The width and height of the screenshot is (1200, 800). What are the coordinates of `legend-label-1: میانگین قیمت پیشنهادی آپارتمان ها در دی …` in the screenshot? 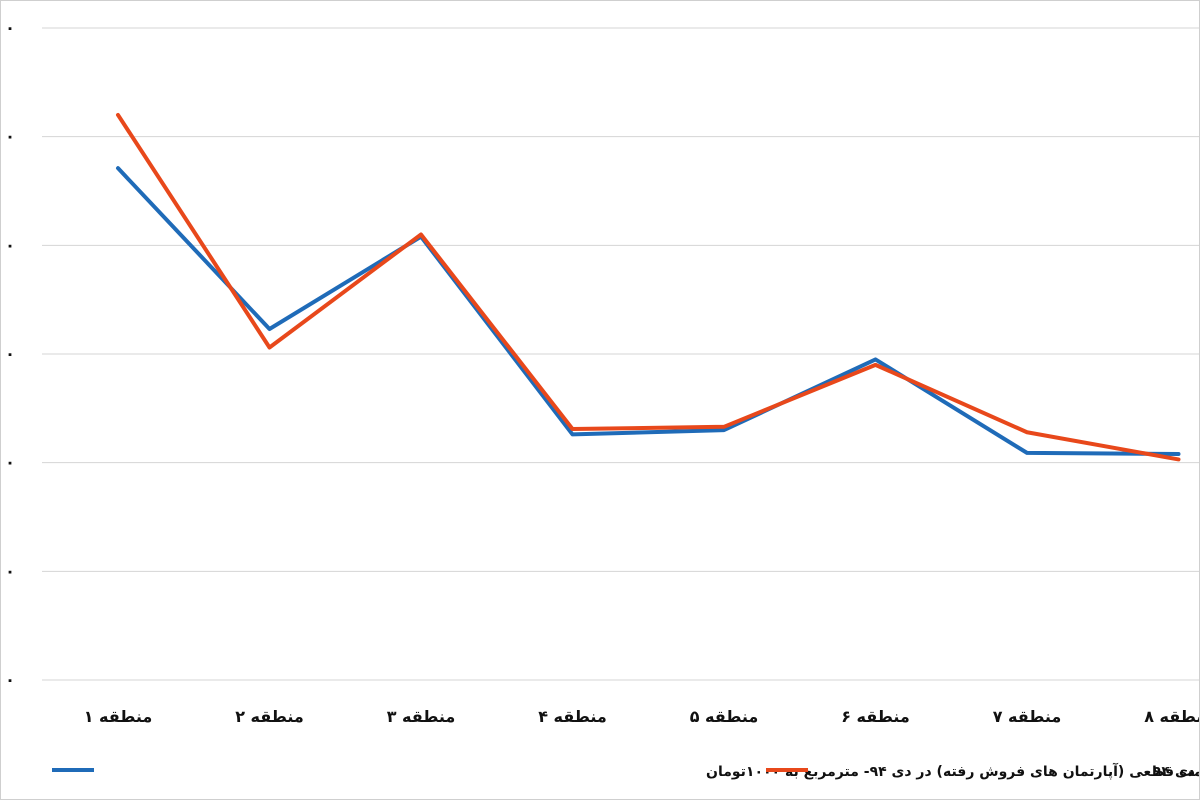 It's located at (1176, 771).